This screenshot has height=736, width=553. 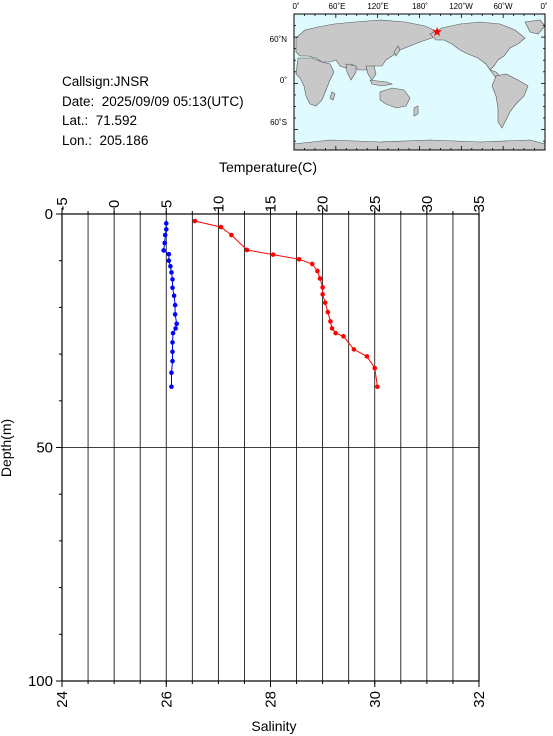 I want to click on map-tick-label-top-0: 0˚, so click(x=295, y=6).